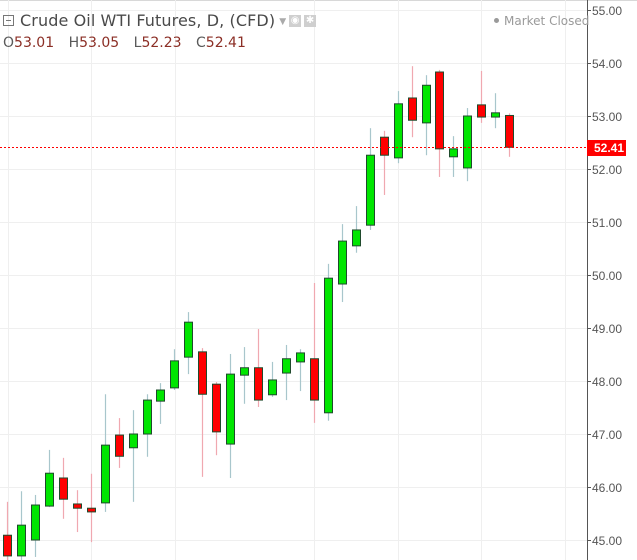 The height and width of the screenshot is (560, 637). Describe the element at coordinates (607, 488) in the screenshot. I see `price-tick-label: 46.00` at that location.